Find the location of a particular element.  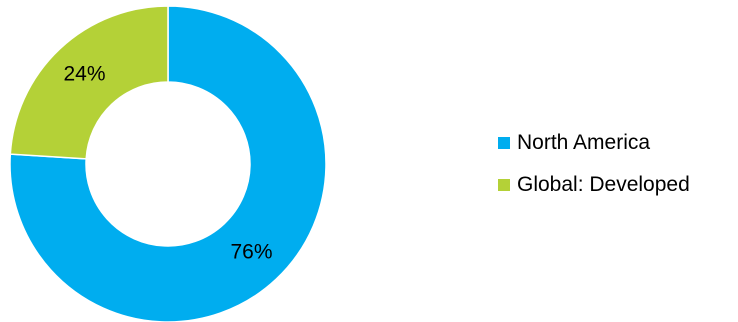

legend-item-global-developed: Global: Developed is located at coordinates (618, 185).